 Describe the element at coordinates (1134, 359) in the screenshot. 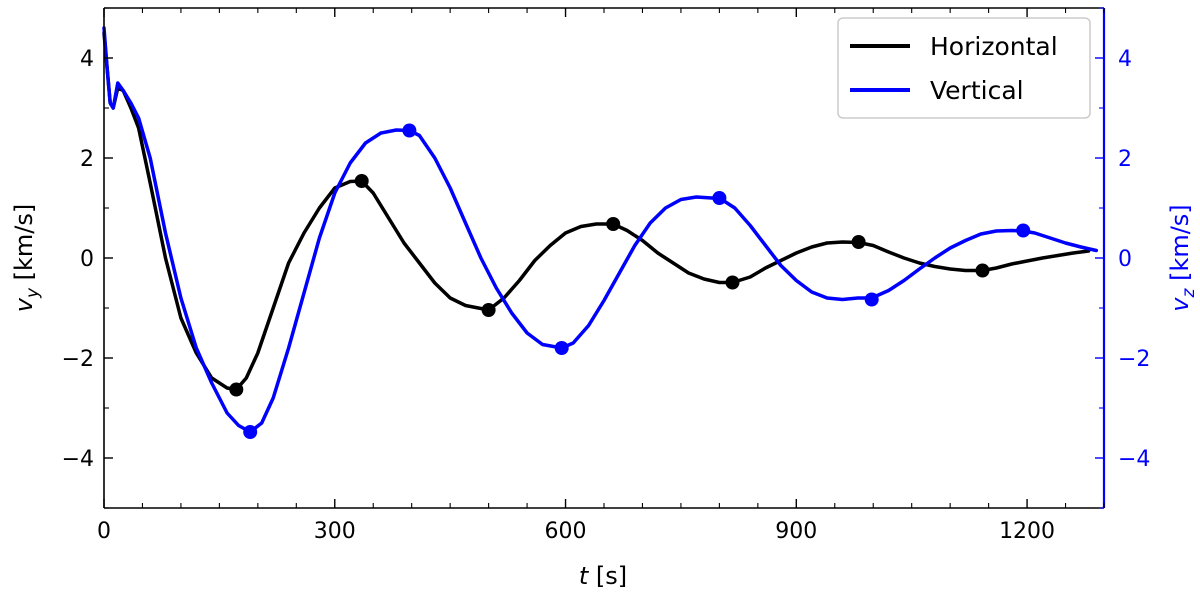

I see `y-tick-label-right: −2` at that location.